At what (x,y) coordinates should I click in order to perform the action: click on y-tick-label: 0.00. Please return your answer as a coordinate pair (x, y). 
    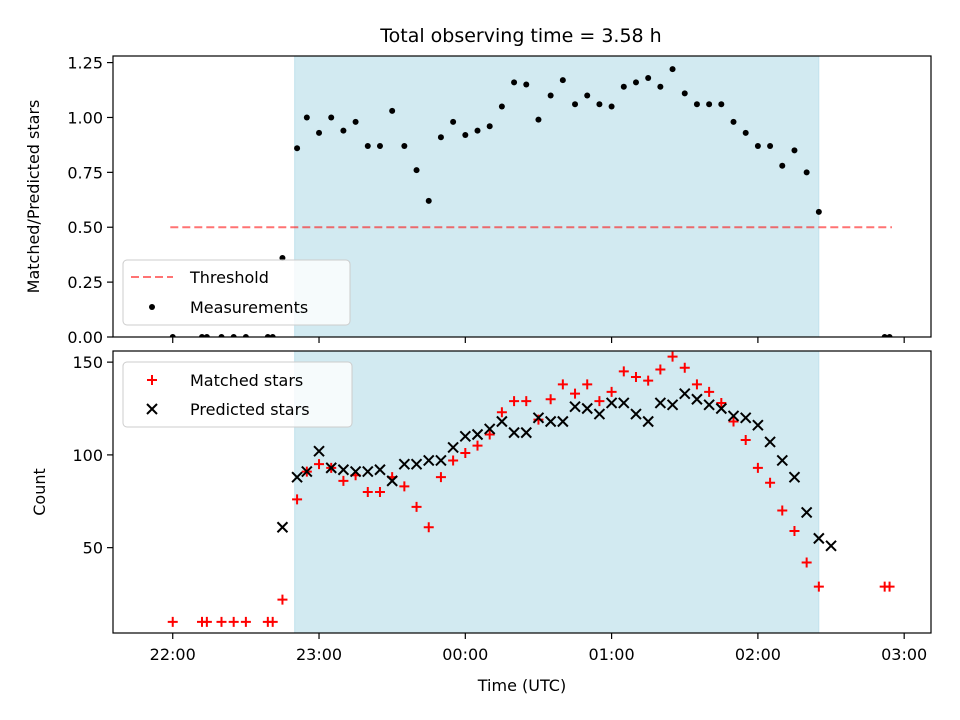
    Looking at the image, I should click on (85, 337).